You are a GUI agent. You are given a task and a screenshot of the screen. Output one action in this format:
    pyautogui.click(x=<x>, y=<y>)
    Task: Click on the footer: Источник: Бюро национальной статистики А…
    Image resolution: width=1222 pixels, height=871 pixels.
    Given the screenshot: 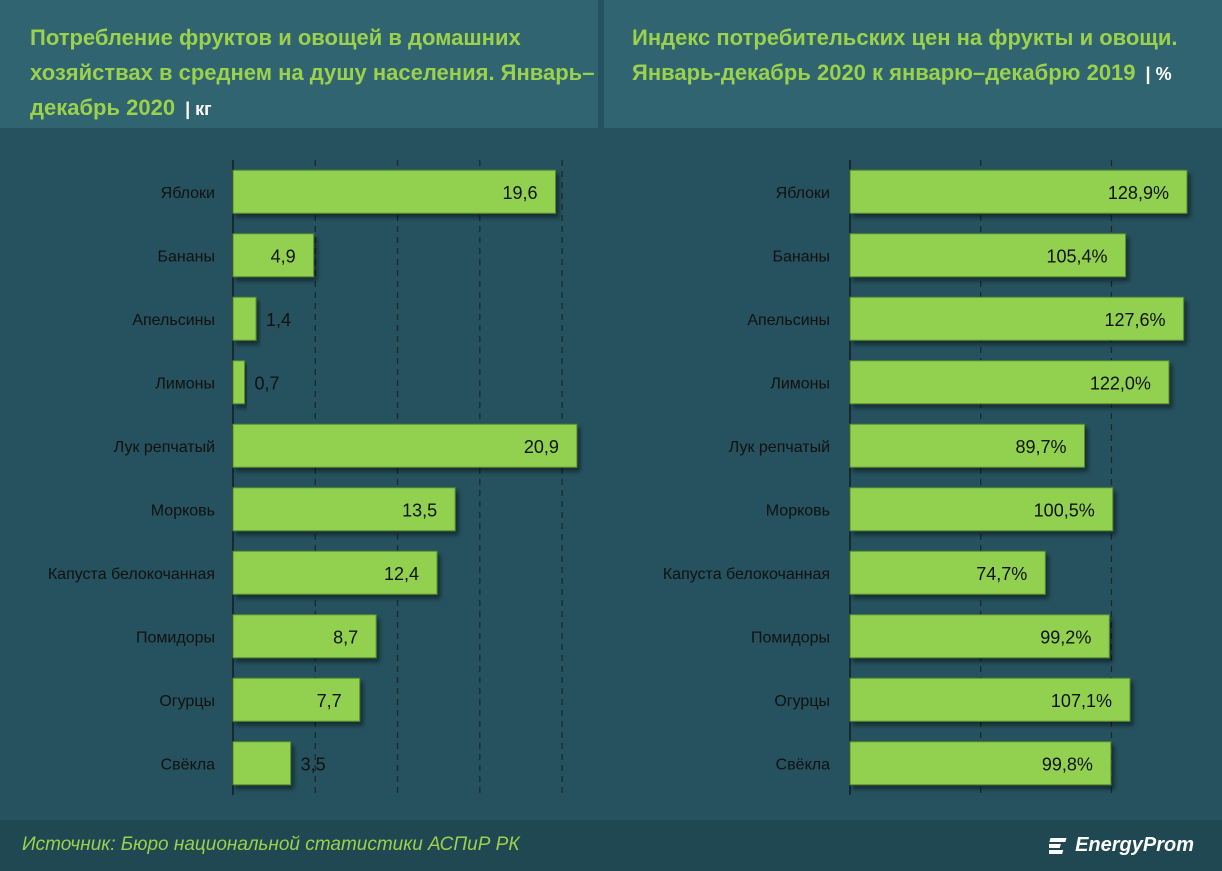 What is the action you would take?
    pyautogui.click(x=611, y=845)
    